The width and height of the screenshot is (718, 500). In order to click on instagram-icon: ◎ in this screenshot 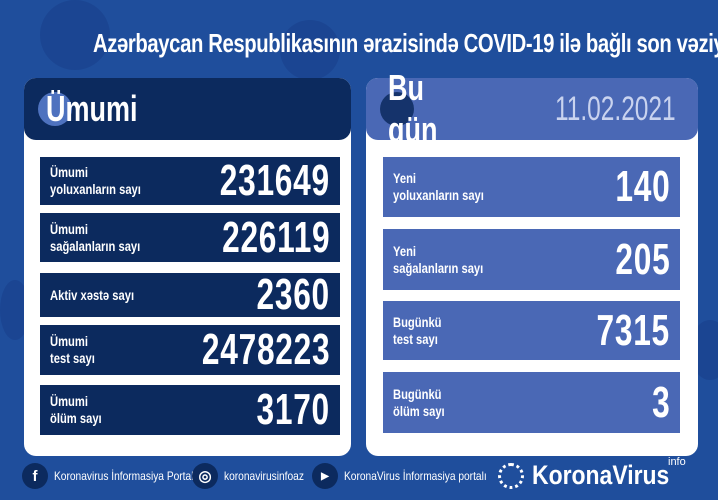, I will do `click(205, 476)`.